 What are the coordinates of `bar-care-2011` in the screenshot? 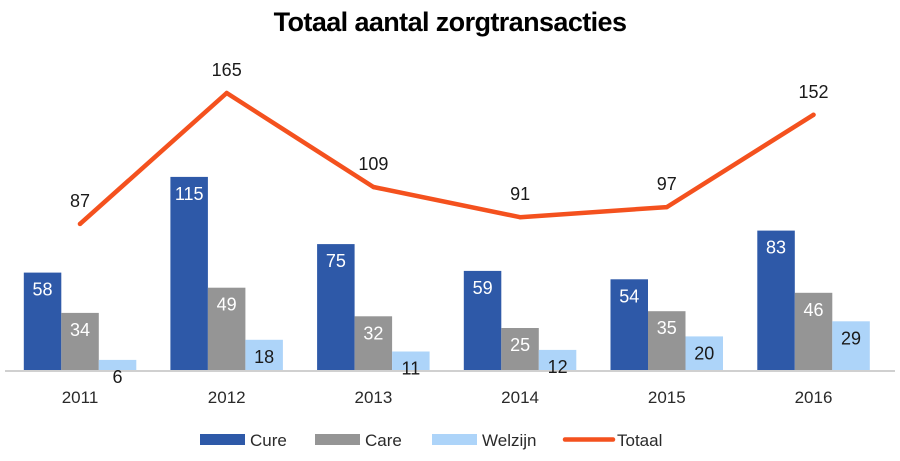 It's located at (80, 341).